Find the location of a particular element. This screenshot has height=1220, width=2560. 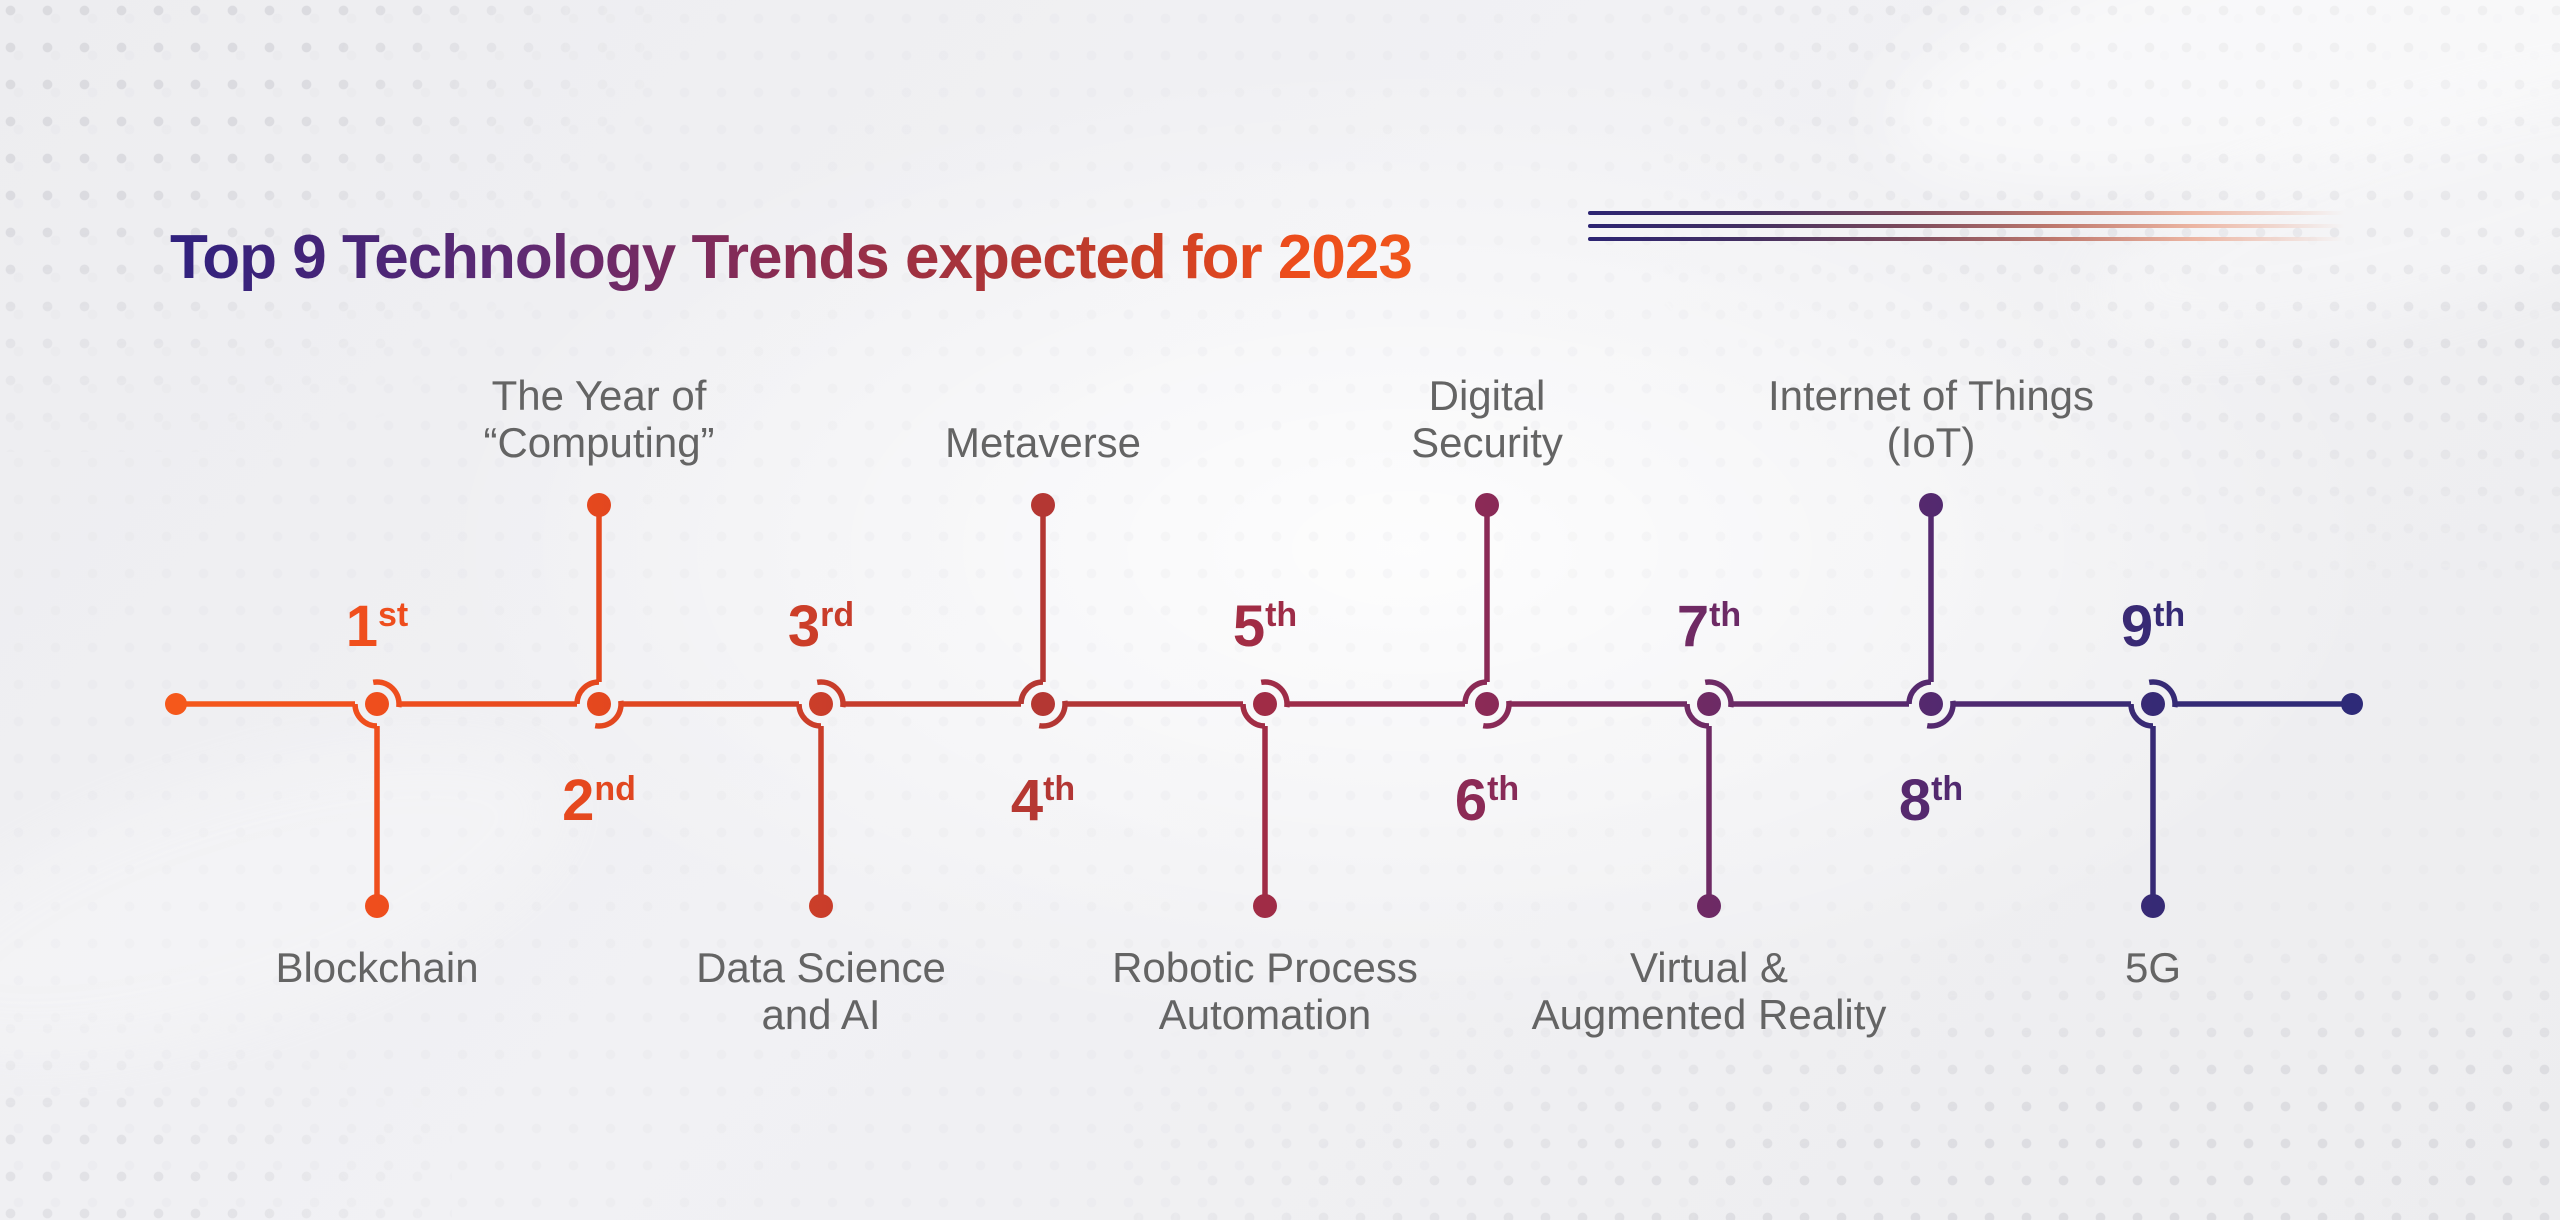

ordinal-label: 6th is located at coordinates (1487, 800).